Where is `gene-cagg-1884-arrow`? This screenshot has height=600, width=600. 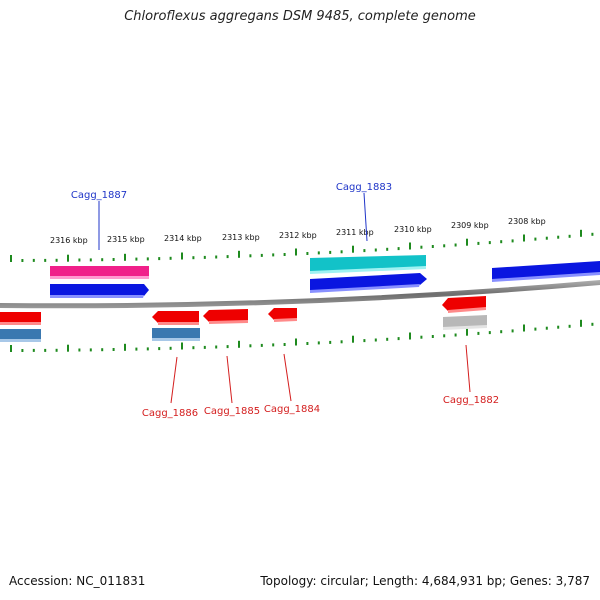 gene-cagg-1884-arrow is located at coordinates (282, 314).